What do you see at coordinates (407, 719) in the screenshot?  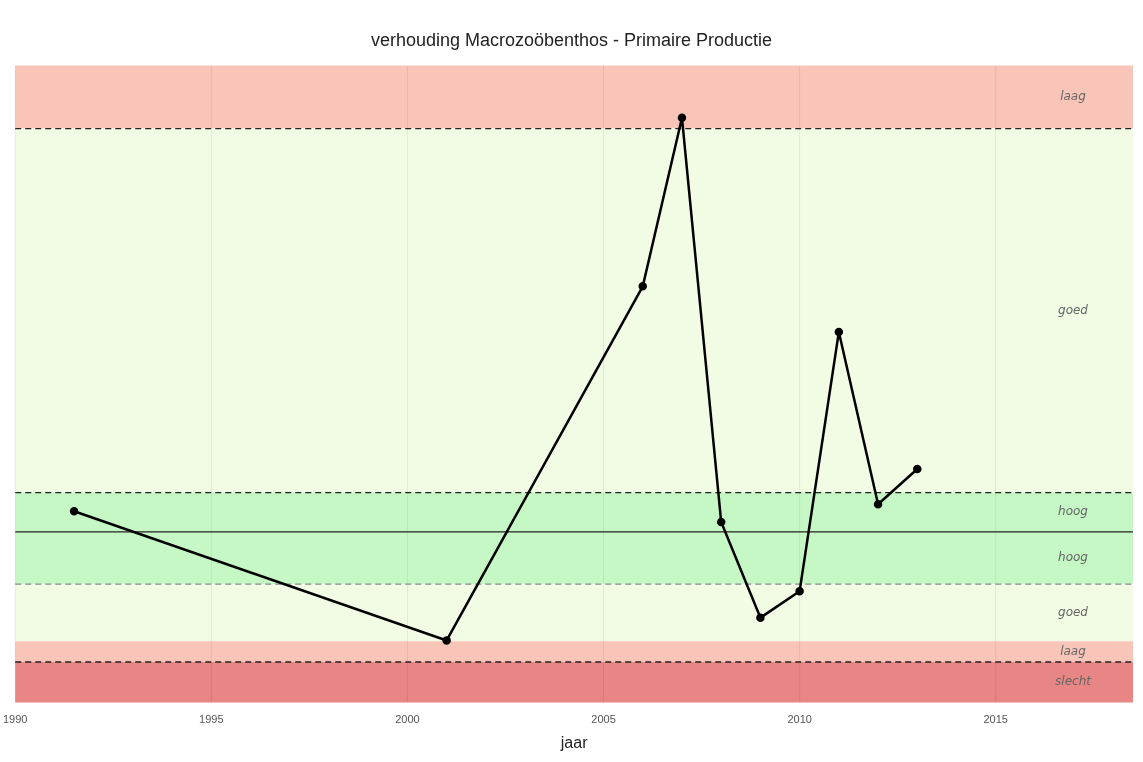 I see `x-tick-label: 2000` at bounding box center [407, 719].